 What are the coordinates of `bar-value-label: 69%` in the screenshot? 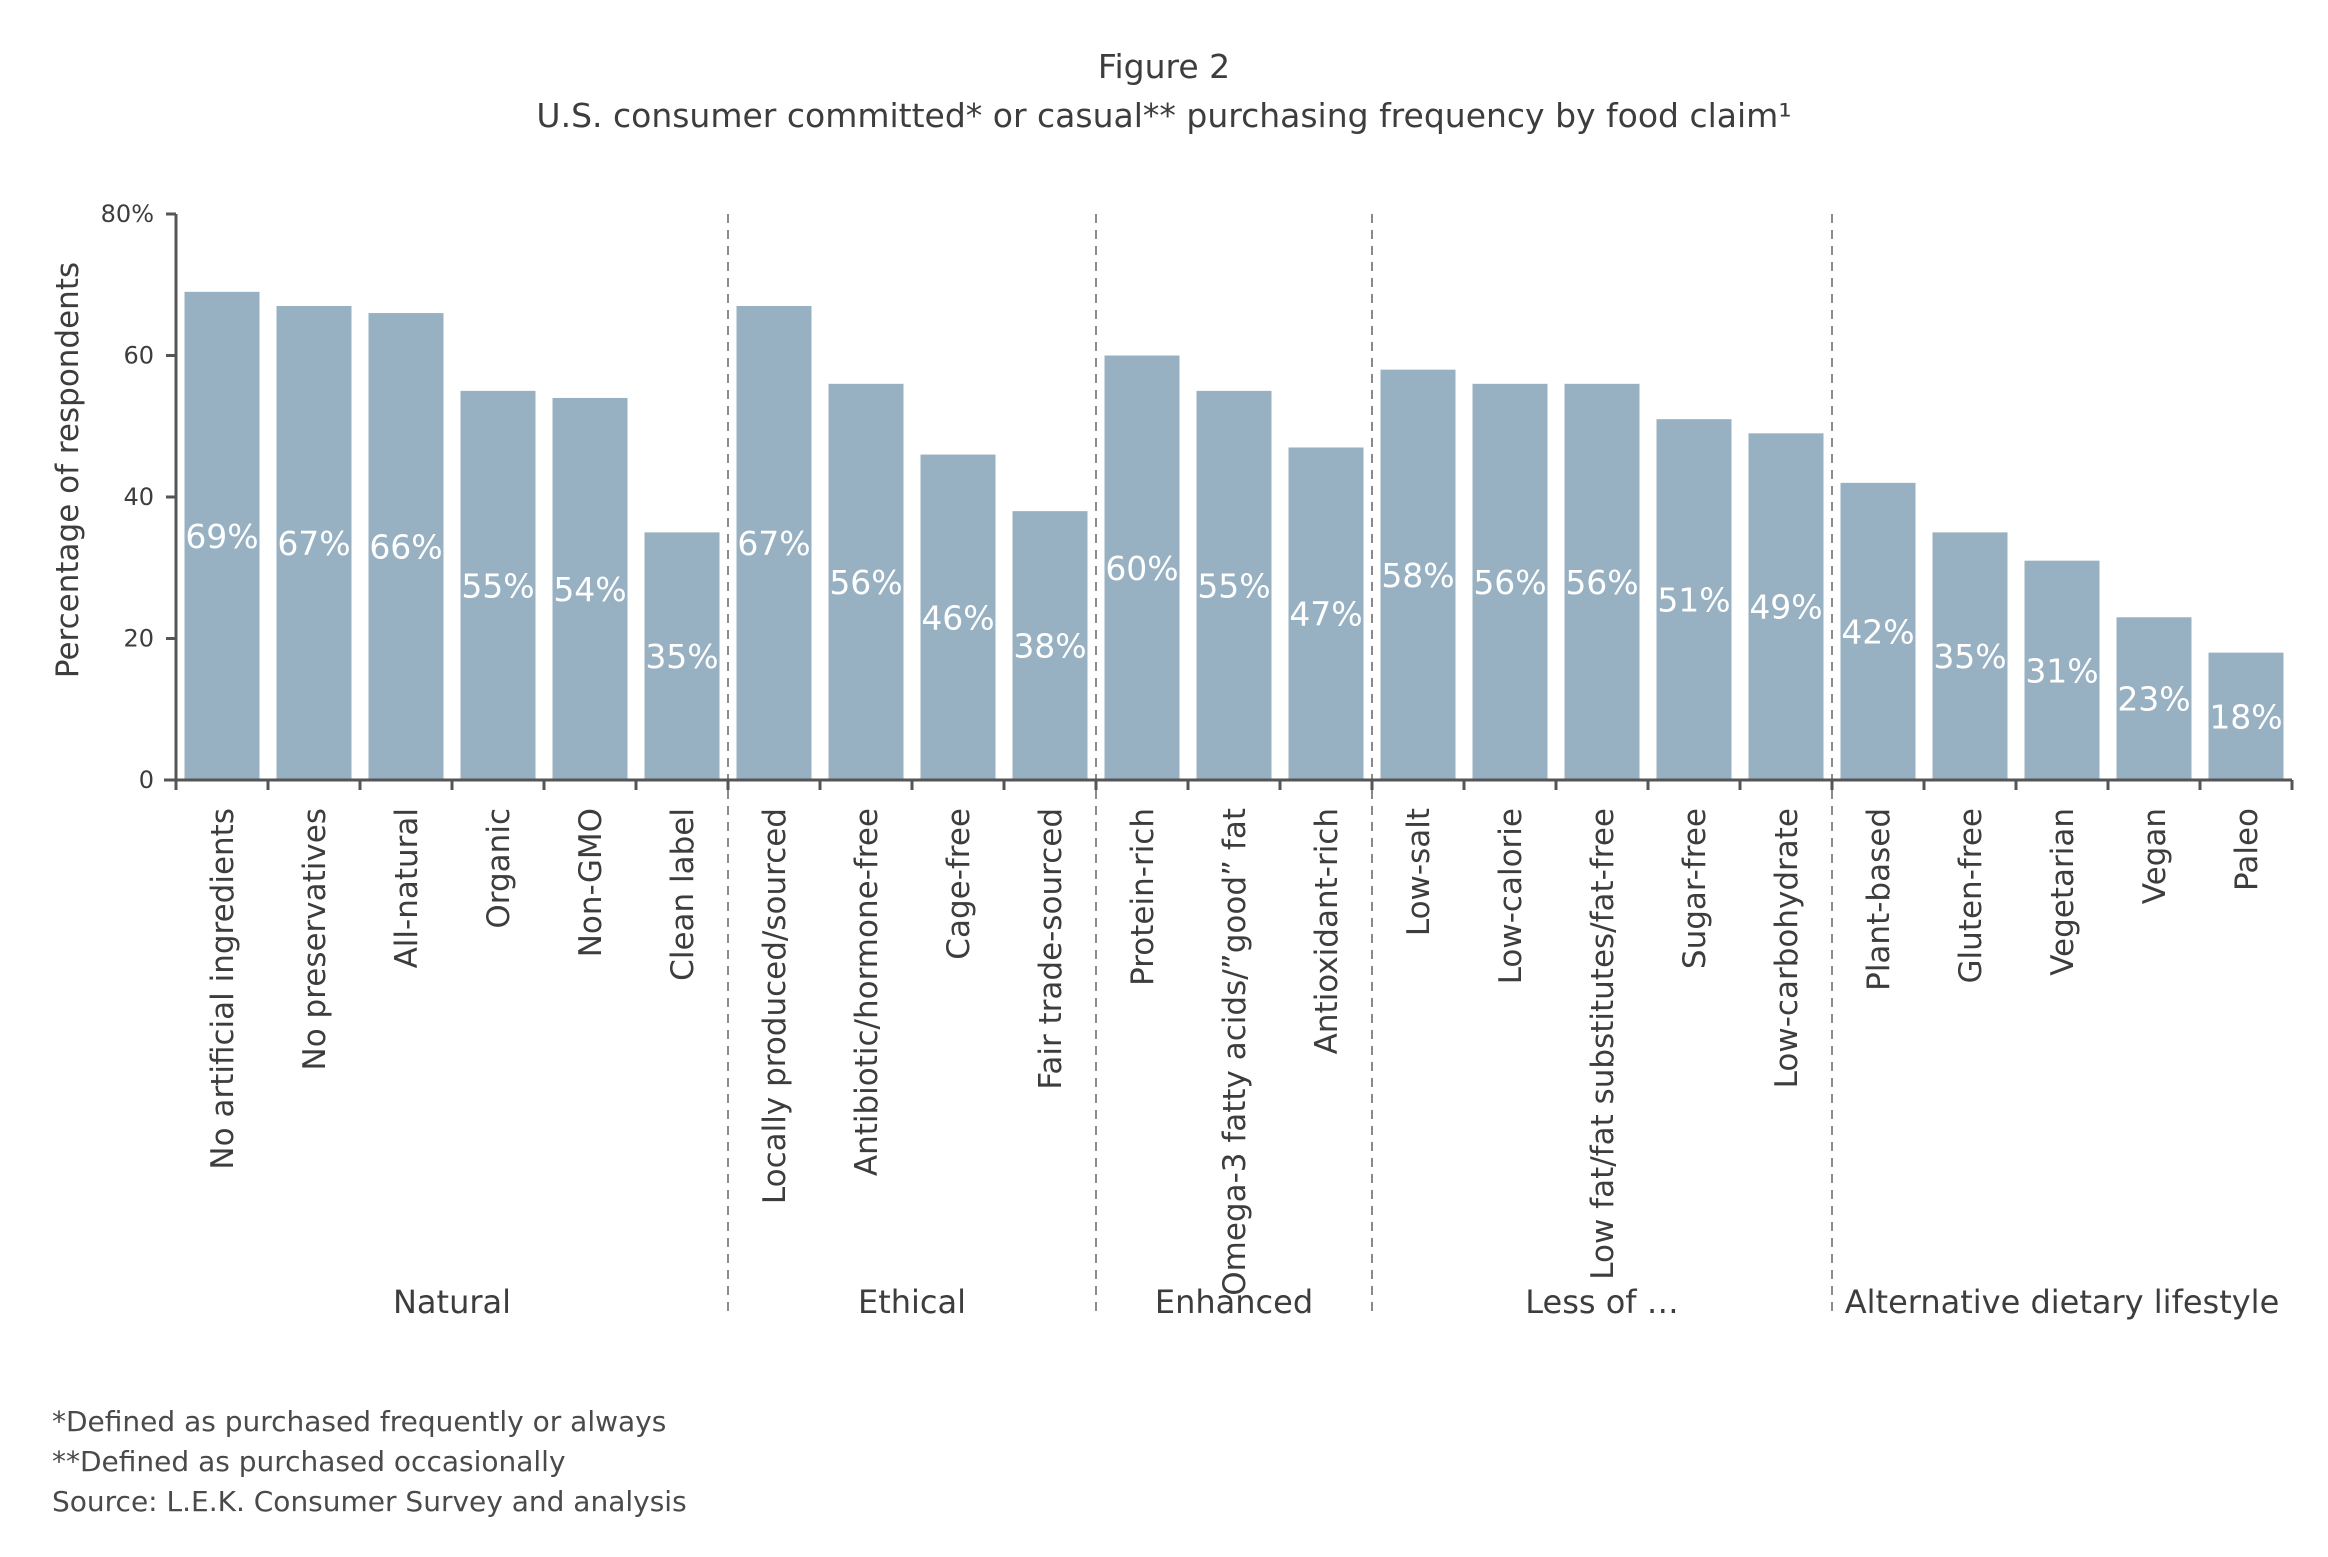 It's located at (221, 536).